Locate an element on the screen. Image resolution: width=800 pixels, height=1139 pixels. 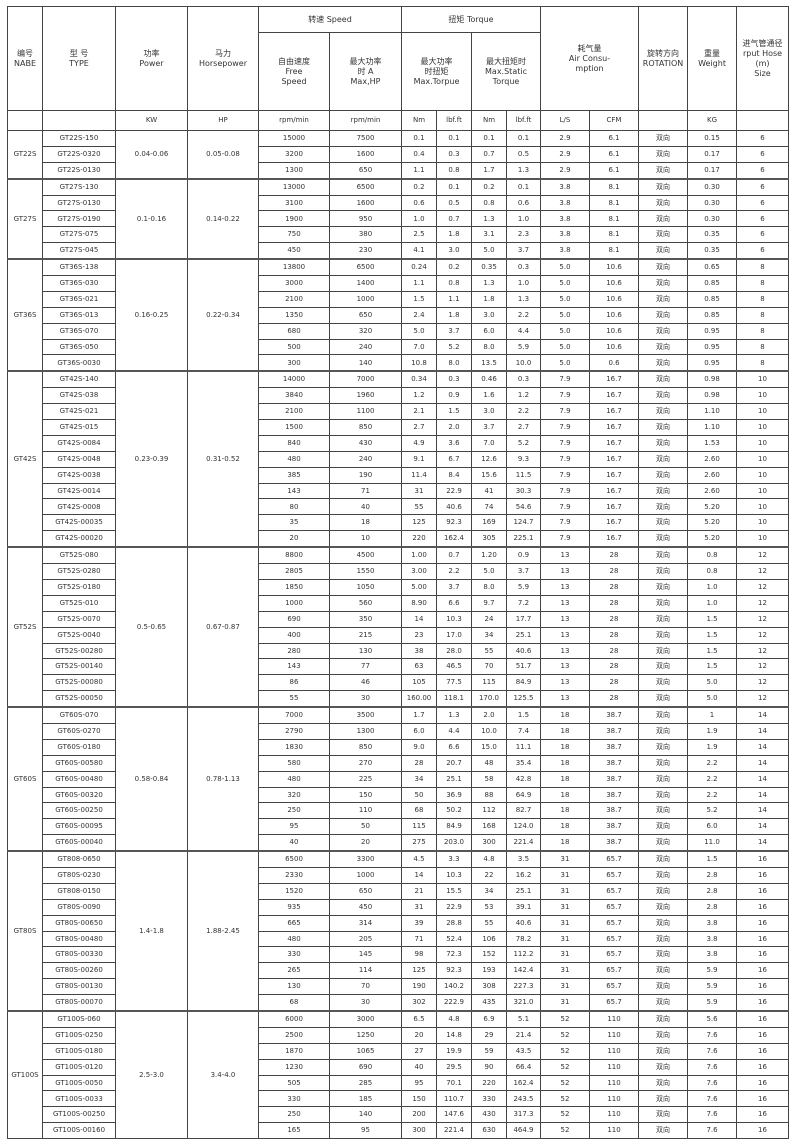
max-power-torque-nm-cell: 8.90 is located at coordinates (419, 603).